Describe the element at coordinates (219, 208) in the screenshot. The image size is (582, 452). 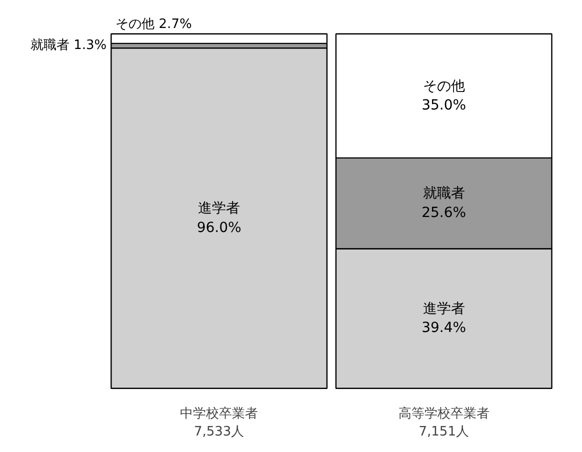
I see `text: 進学者` at that location.